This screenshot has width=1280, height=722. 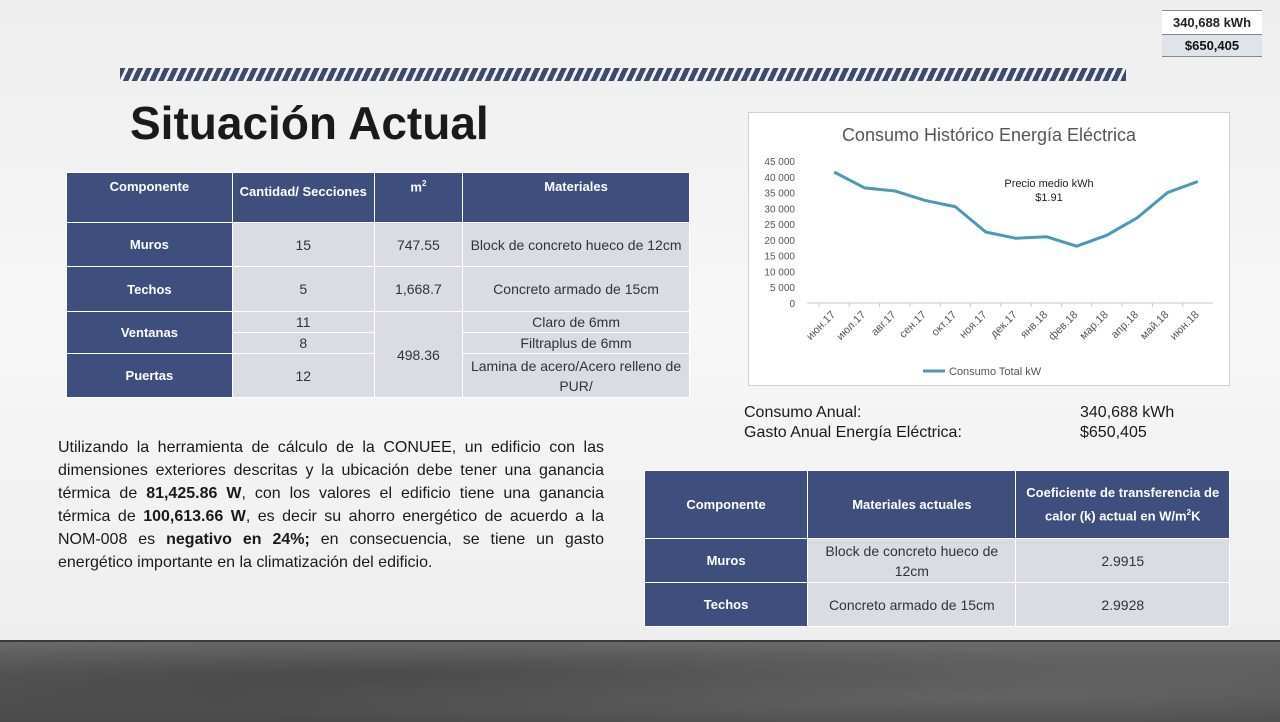 What do you see at coordinates (576, 322) in the screenshot?
I see `cell-material: Claro de 6mm` at bounding box center [576, 322].